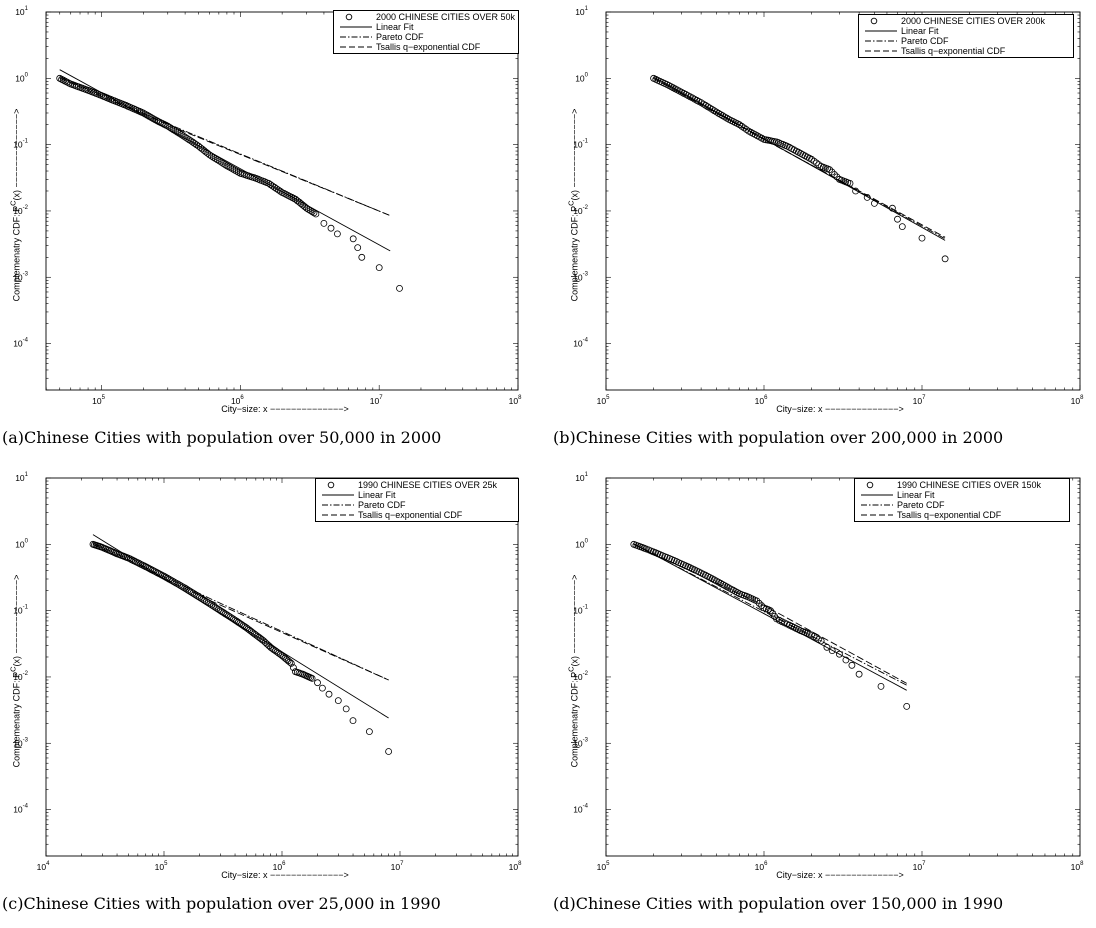 This screenshot has height=928, width=1096. What do you see at coordinates (21, 77) in the screenshot?
I see `y-tick-label: 10⁰` at bounding box center [21, 77].